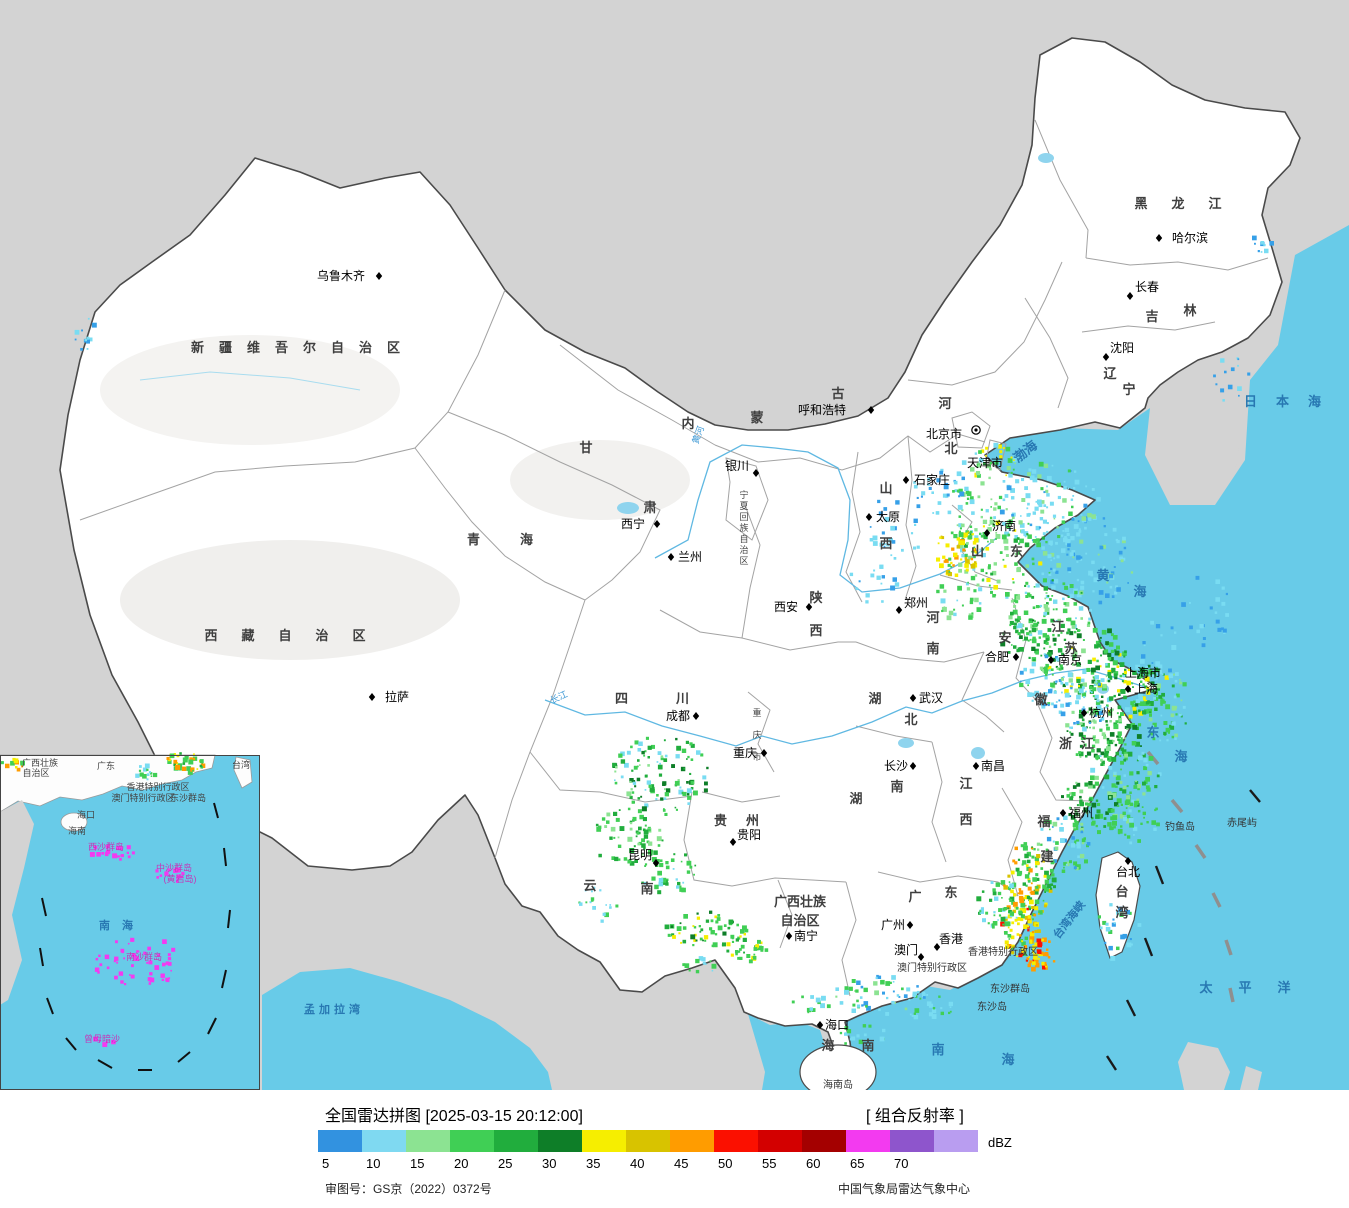 This screenshot has width=1349, height=1208. I want to click on poyang-lake, so click(978, 753).